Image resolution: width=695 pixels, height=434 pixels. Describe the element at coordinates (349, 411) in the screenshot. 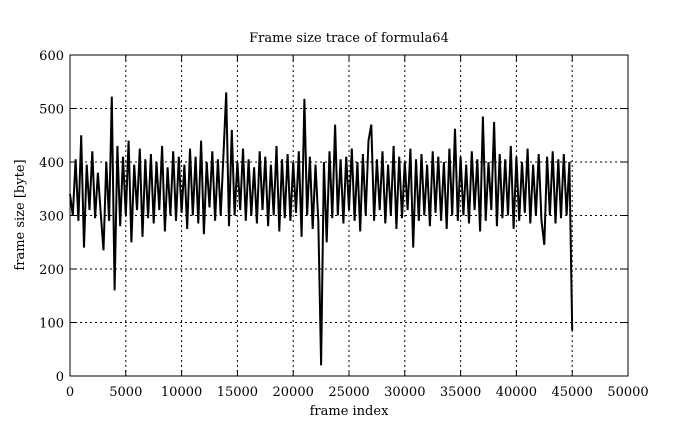

I see `x-axis-label: frame index` at that location.